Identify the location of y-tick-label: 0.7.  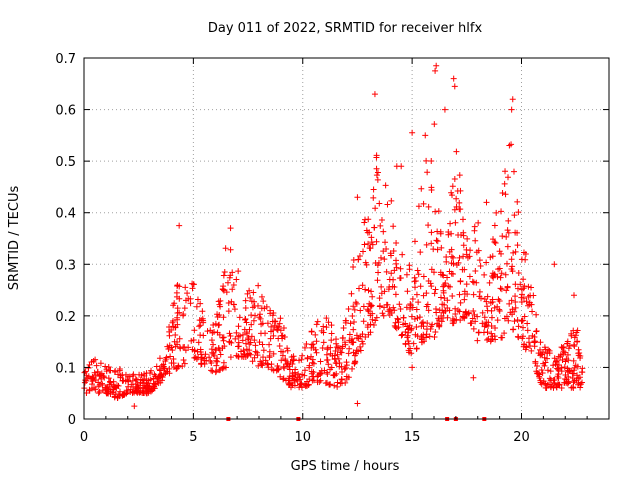
(65, 59).